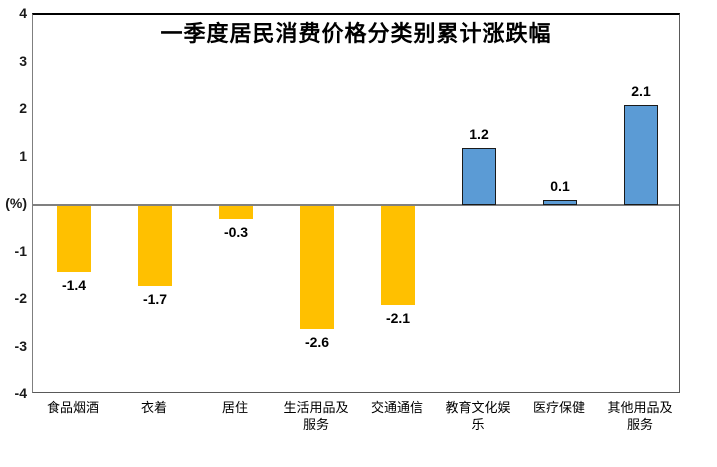 The height and width of the screenshot is (467, 717). What do you see at coordinates (317, 342) in the screenshot?
I see `data-label: -2.6` at bounding box center [317, 342].